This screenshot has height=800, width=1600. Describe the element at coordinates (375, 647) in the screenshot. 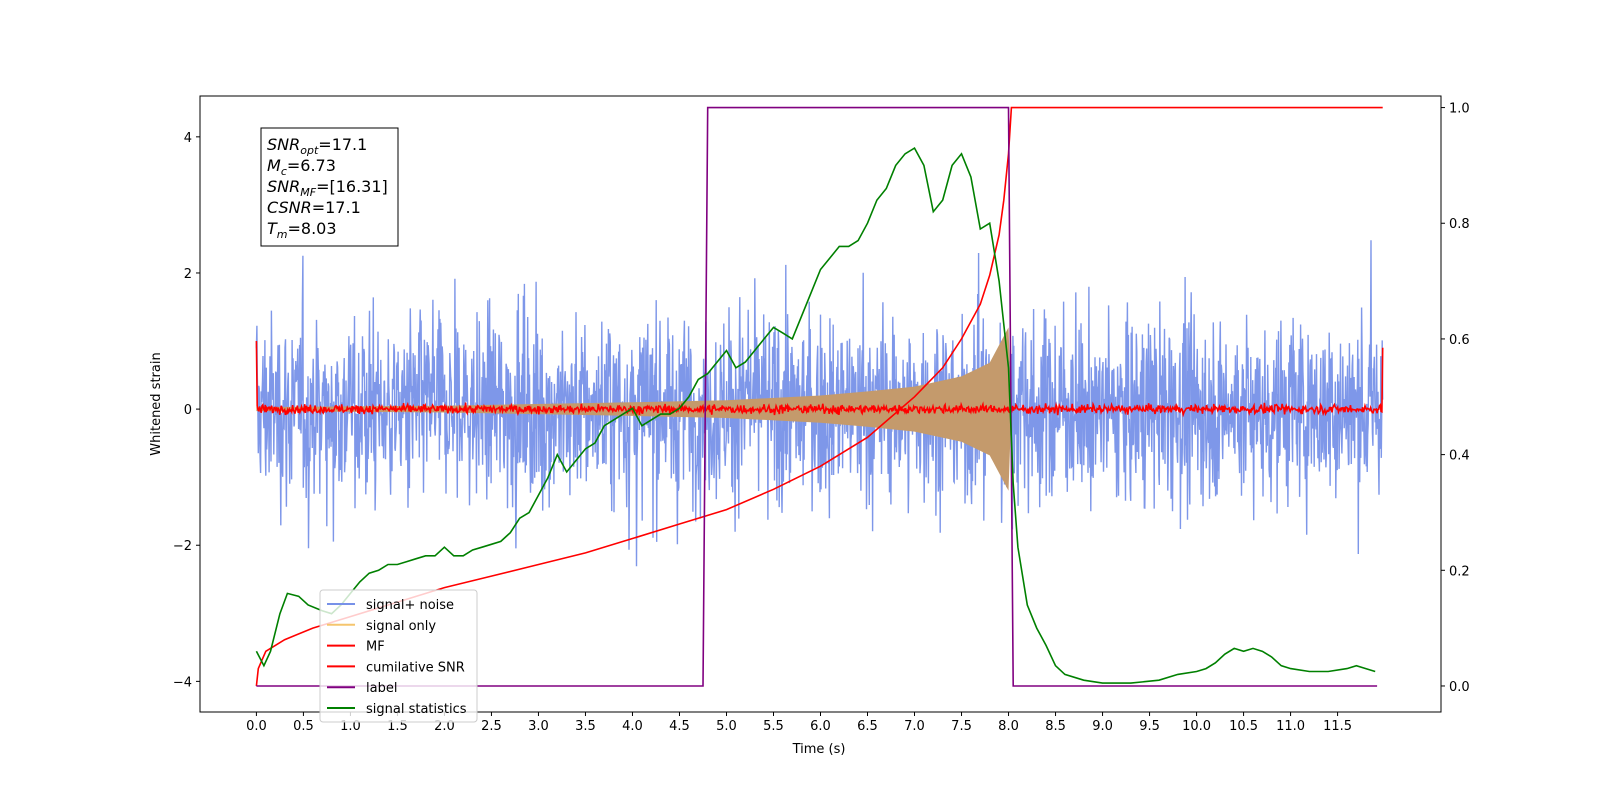

I see `legend-label: MF` at that location.